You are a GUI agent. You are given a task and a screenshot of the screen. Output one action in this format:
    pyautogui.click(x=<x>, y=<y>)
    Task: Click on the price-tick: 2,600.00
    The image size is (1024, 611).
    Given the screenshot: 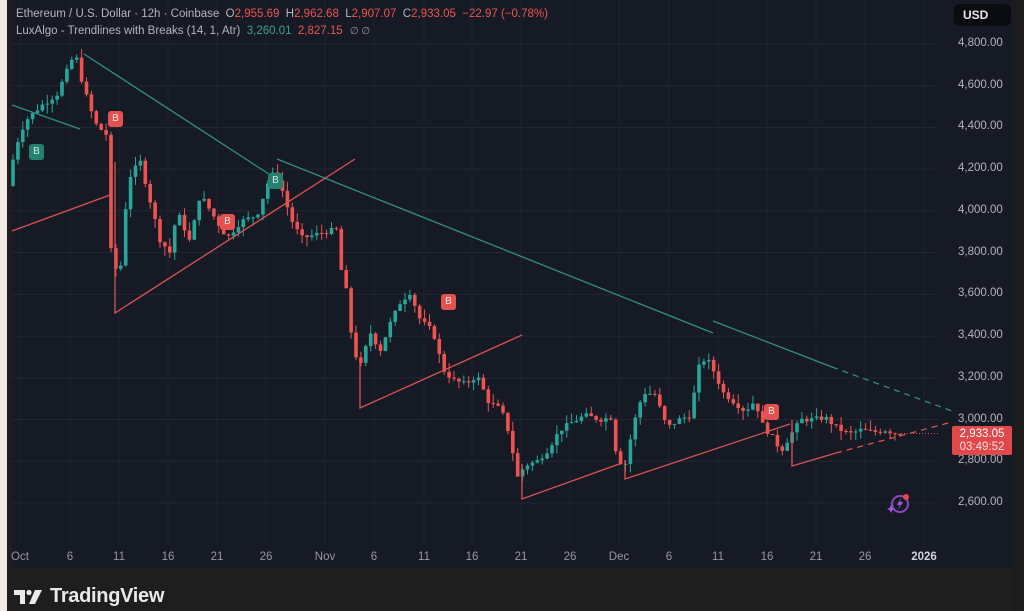 What is the action you would take?
    pyautogui.click(x=980, y=502)
    